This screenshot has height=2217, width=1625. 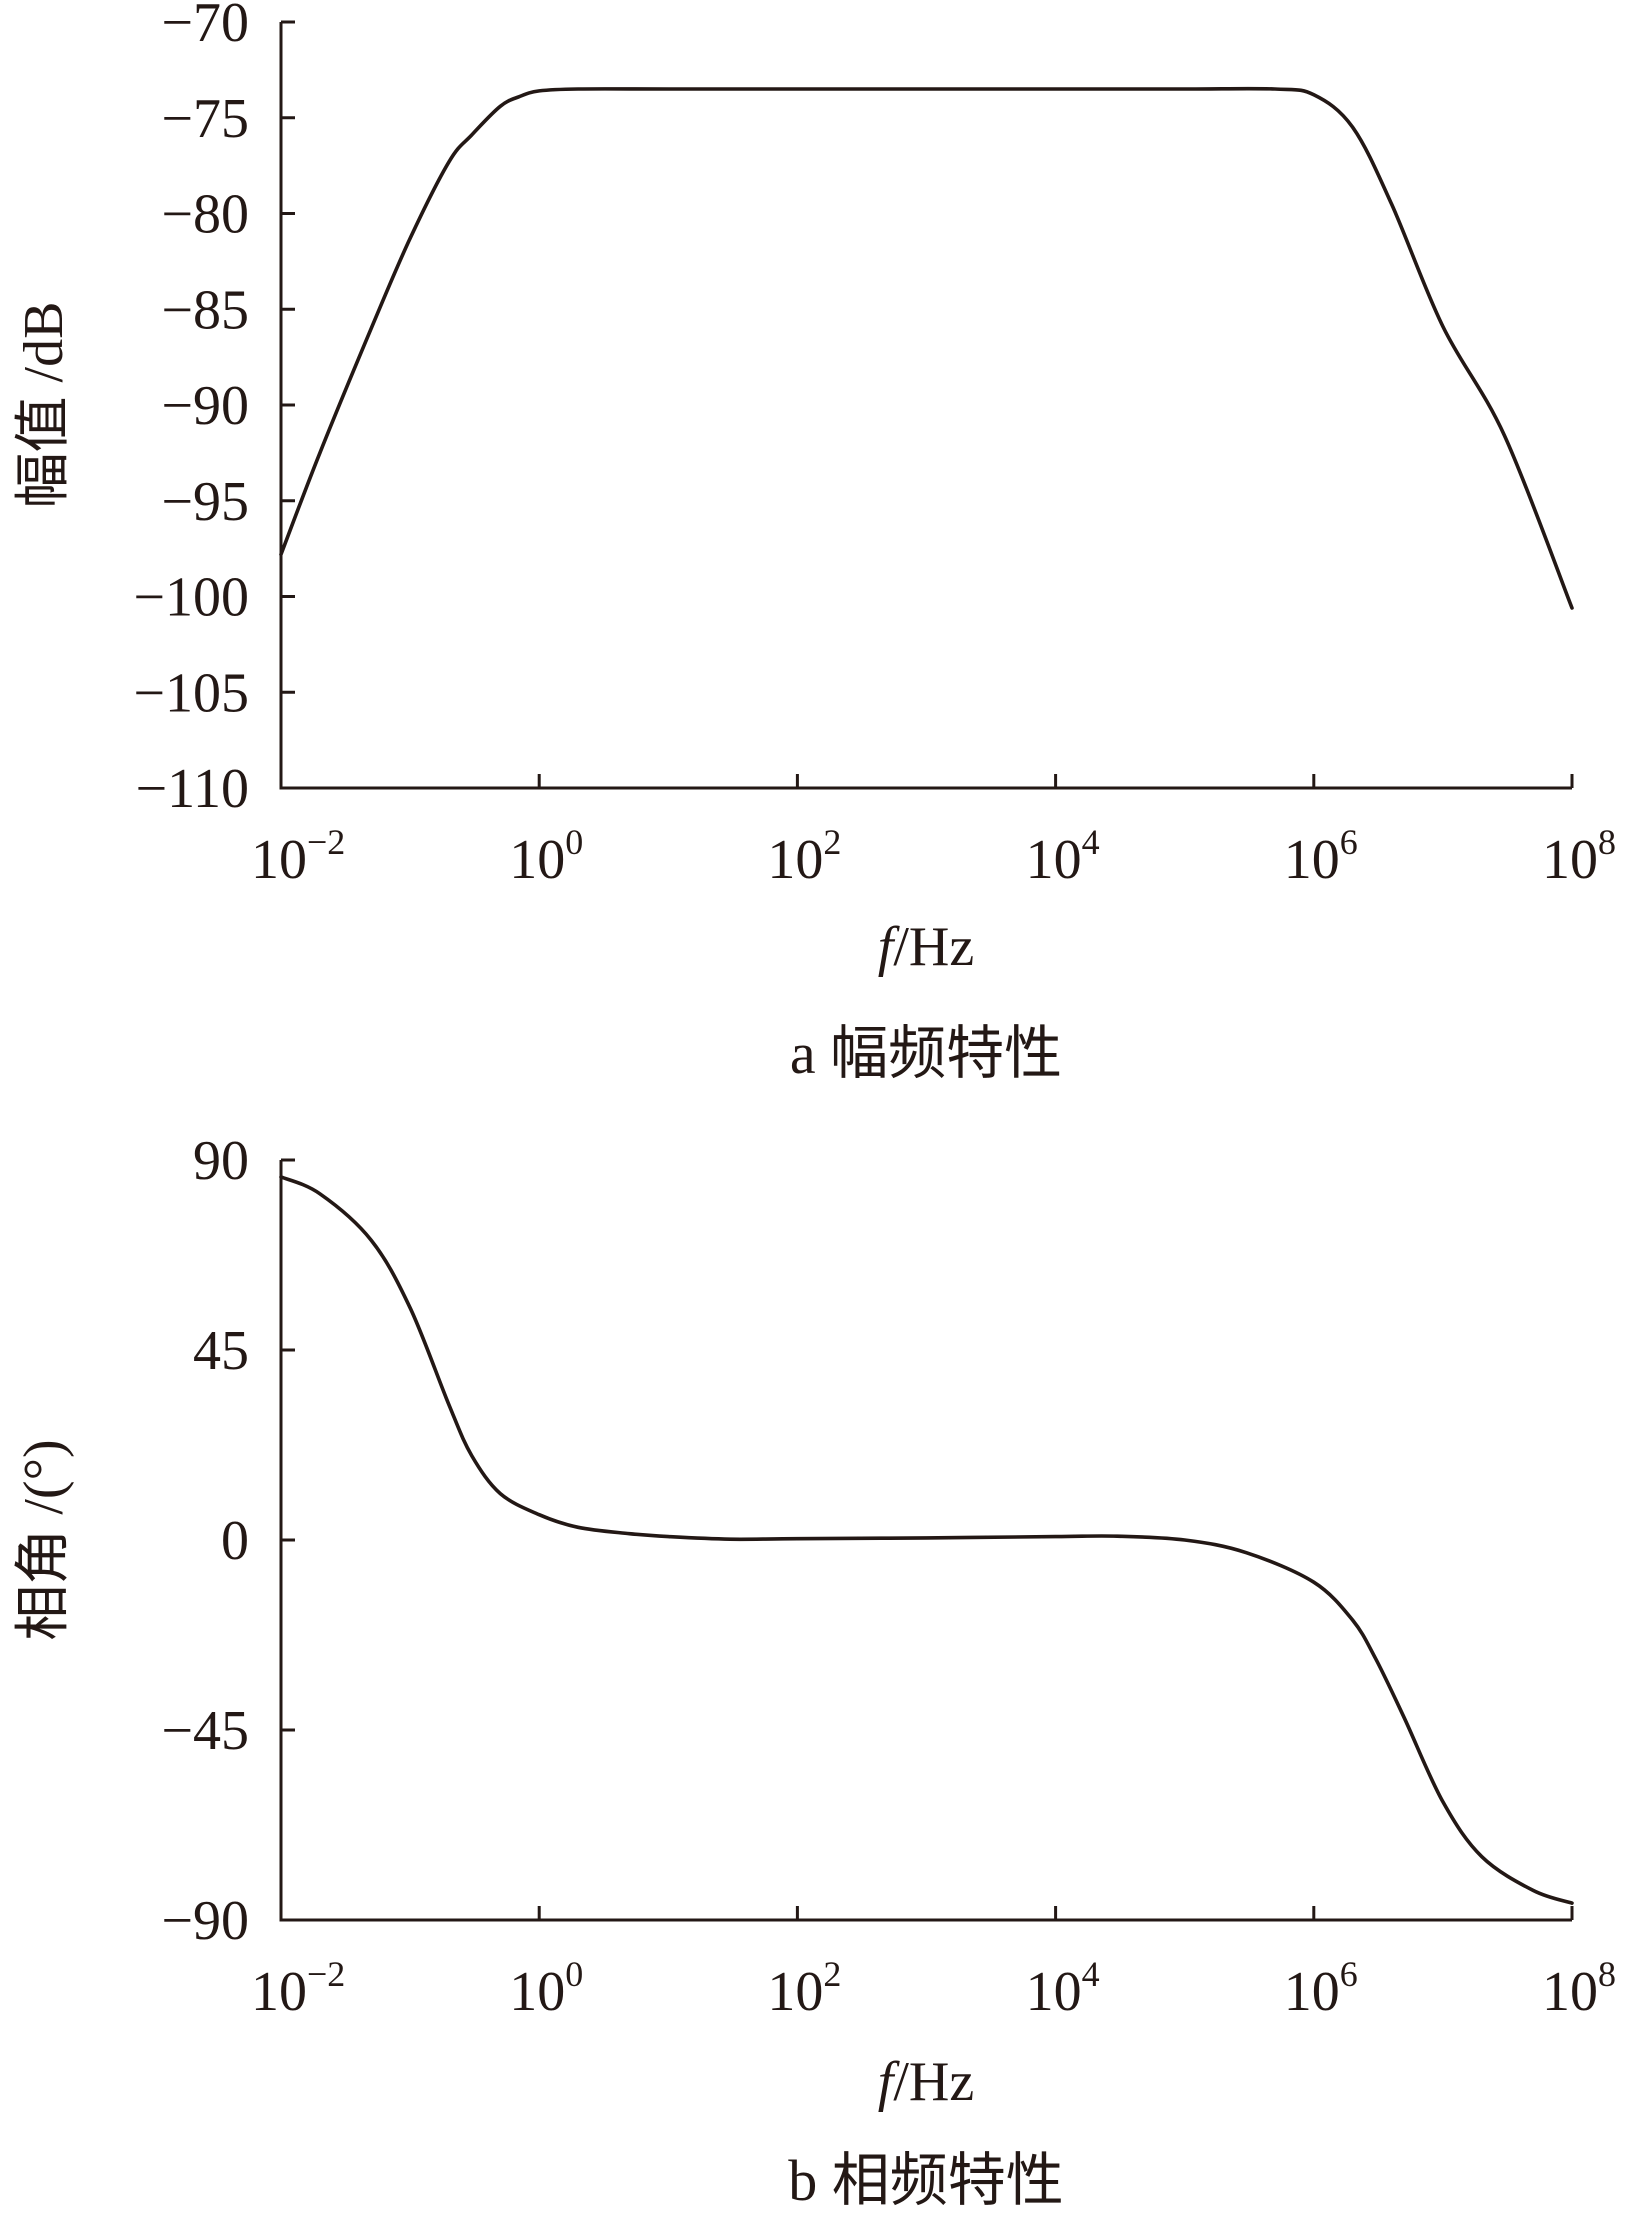 I want to click on magnitude-y-axis-title: 幅值 /dB, so click(x=44, y=405).